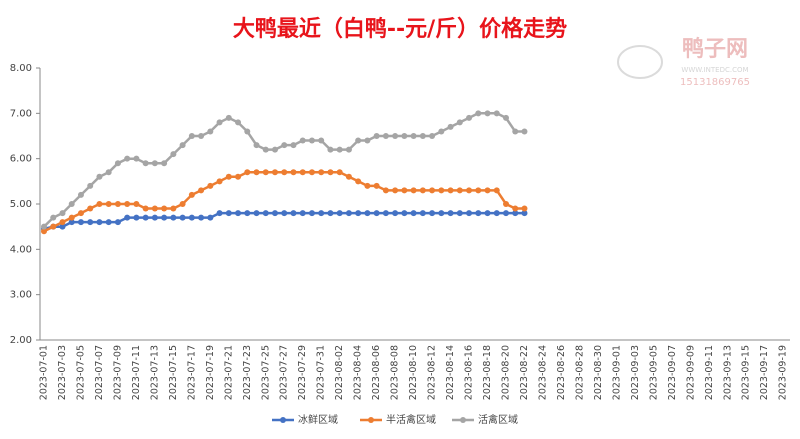  Describe the element at coordinates (265, 372) in the screenshot. I see `x-tick-label: 2023-07-25` at that location.